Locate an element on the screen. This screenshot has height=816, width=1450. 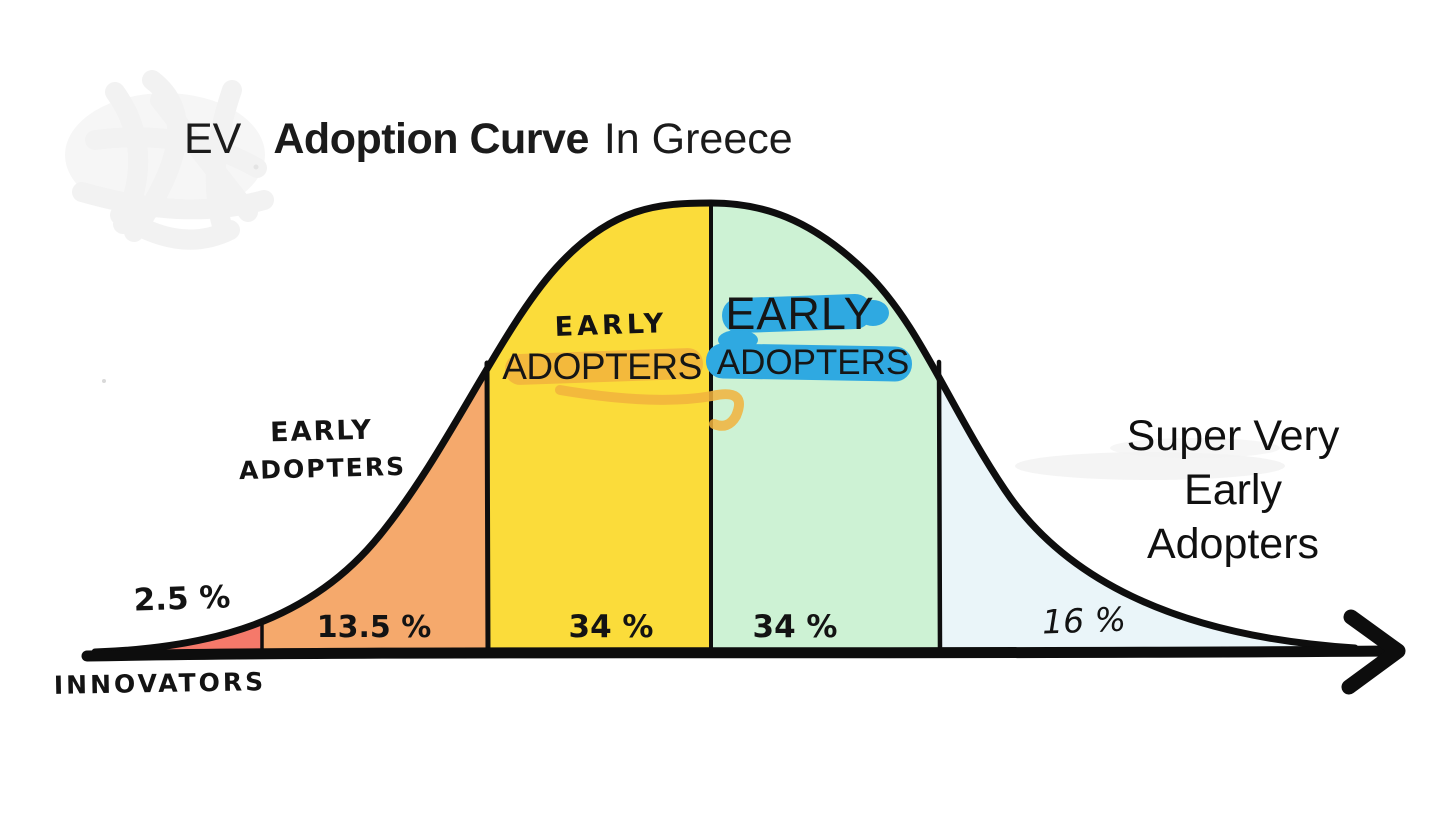
page-title: EV Adoption Curve In Greece is located at coordinates (488, 139).